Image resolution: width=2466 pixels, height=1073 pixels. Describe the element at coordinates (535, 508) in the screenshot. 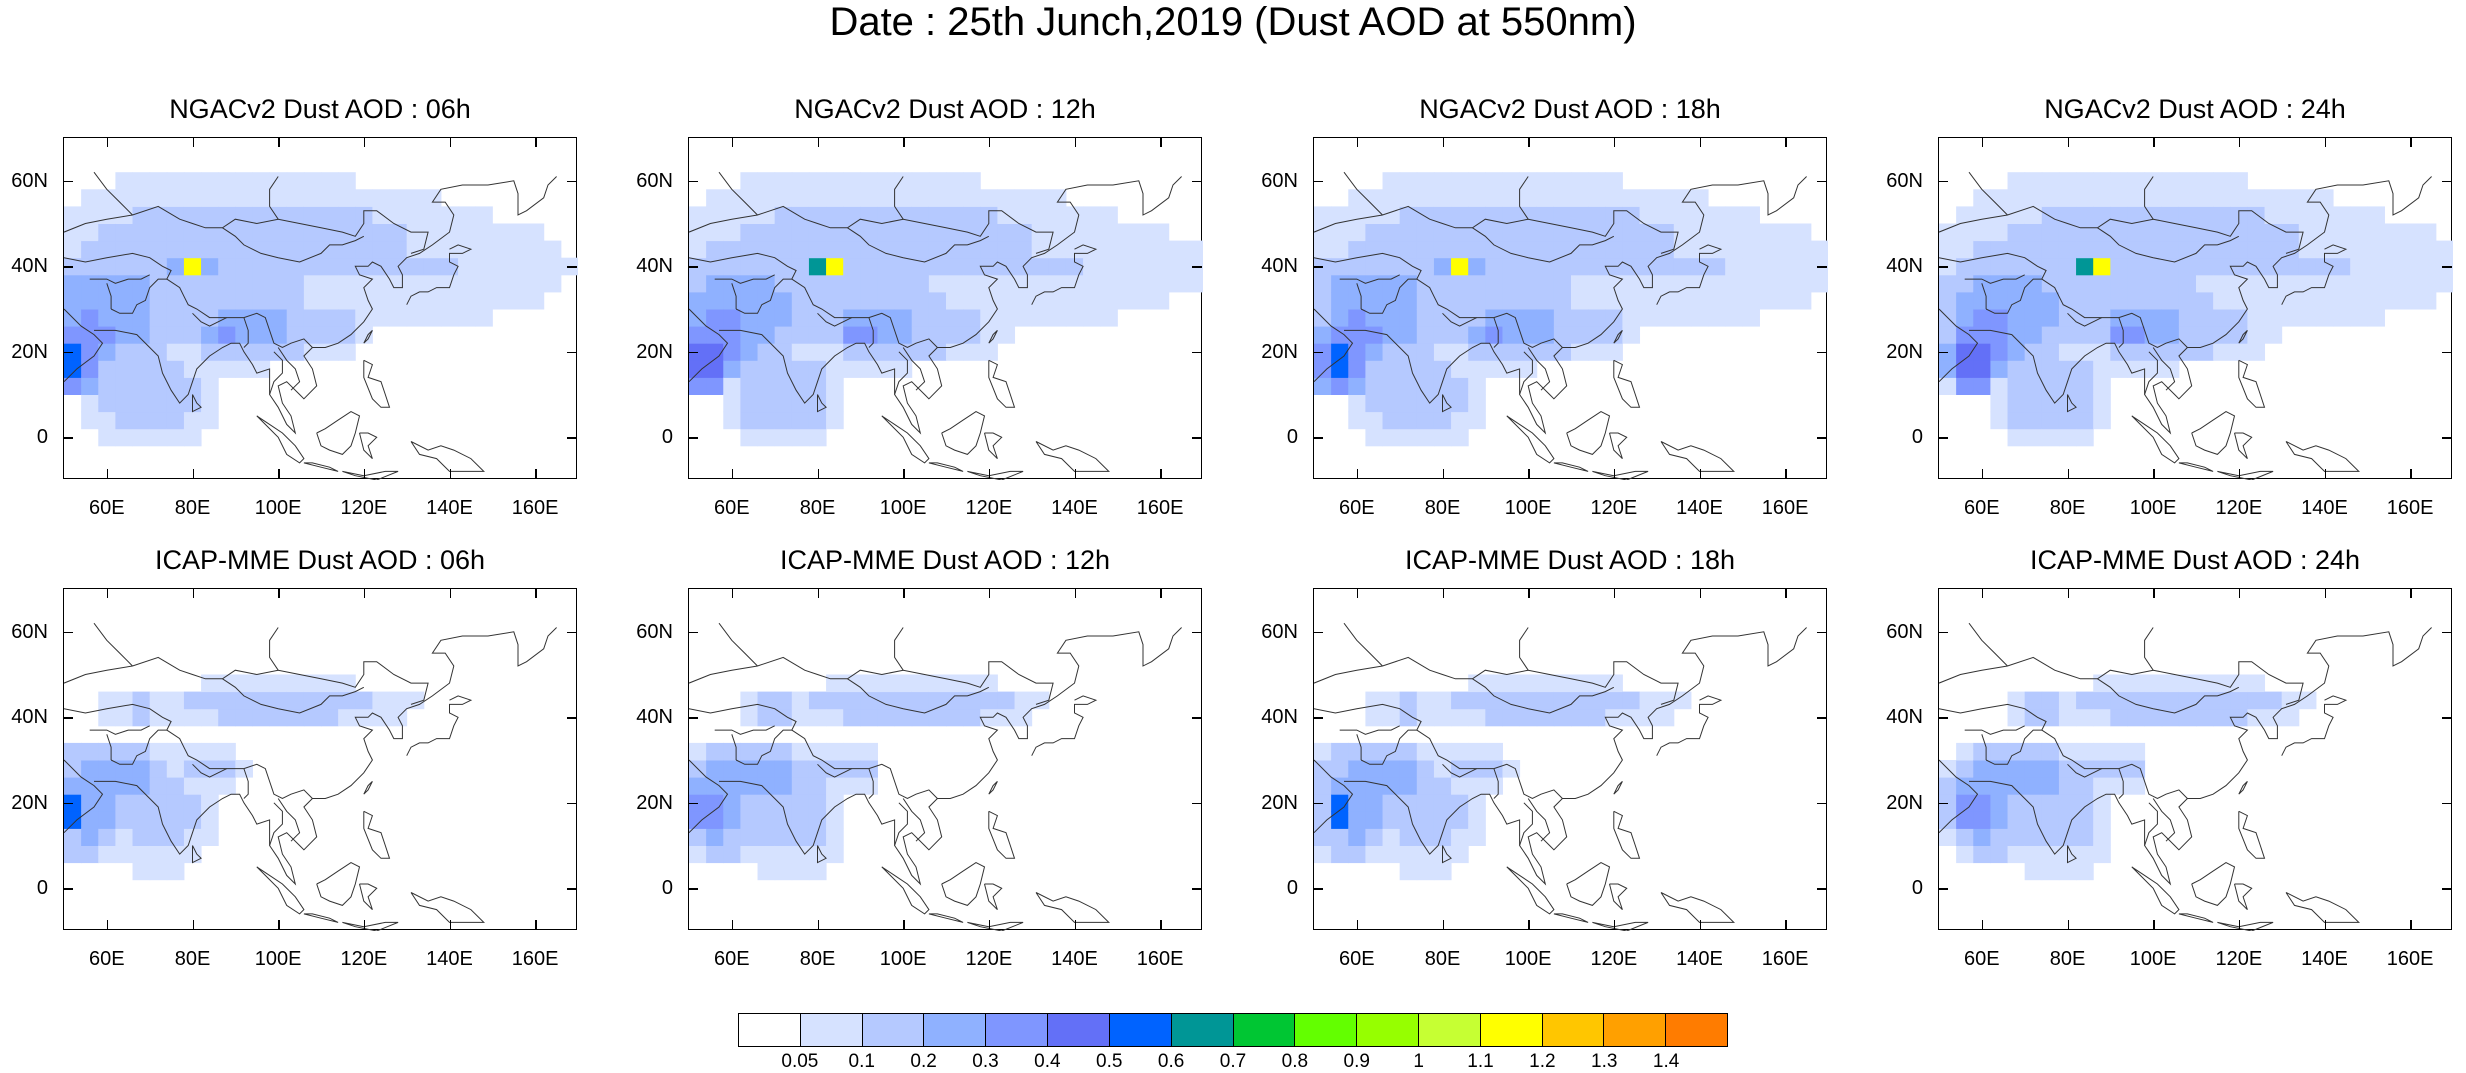

I see `lon-tick-label: 160E` at that location.